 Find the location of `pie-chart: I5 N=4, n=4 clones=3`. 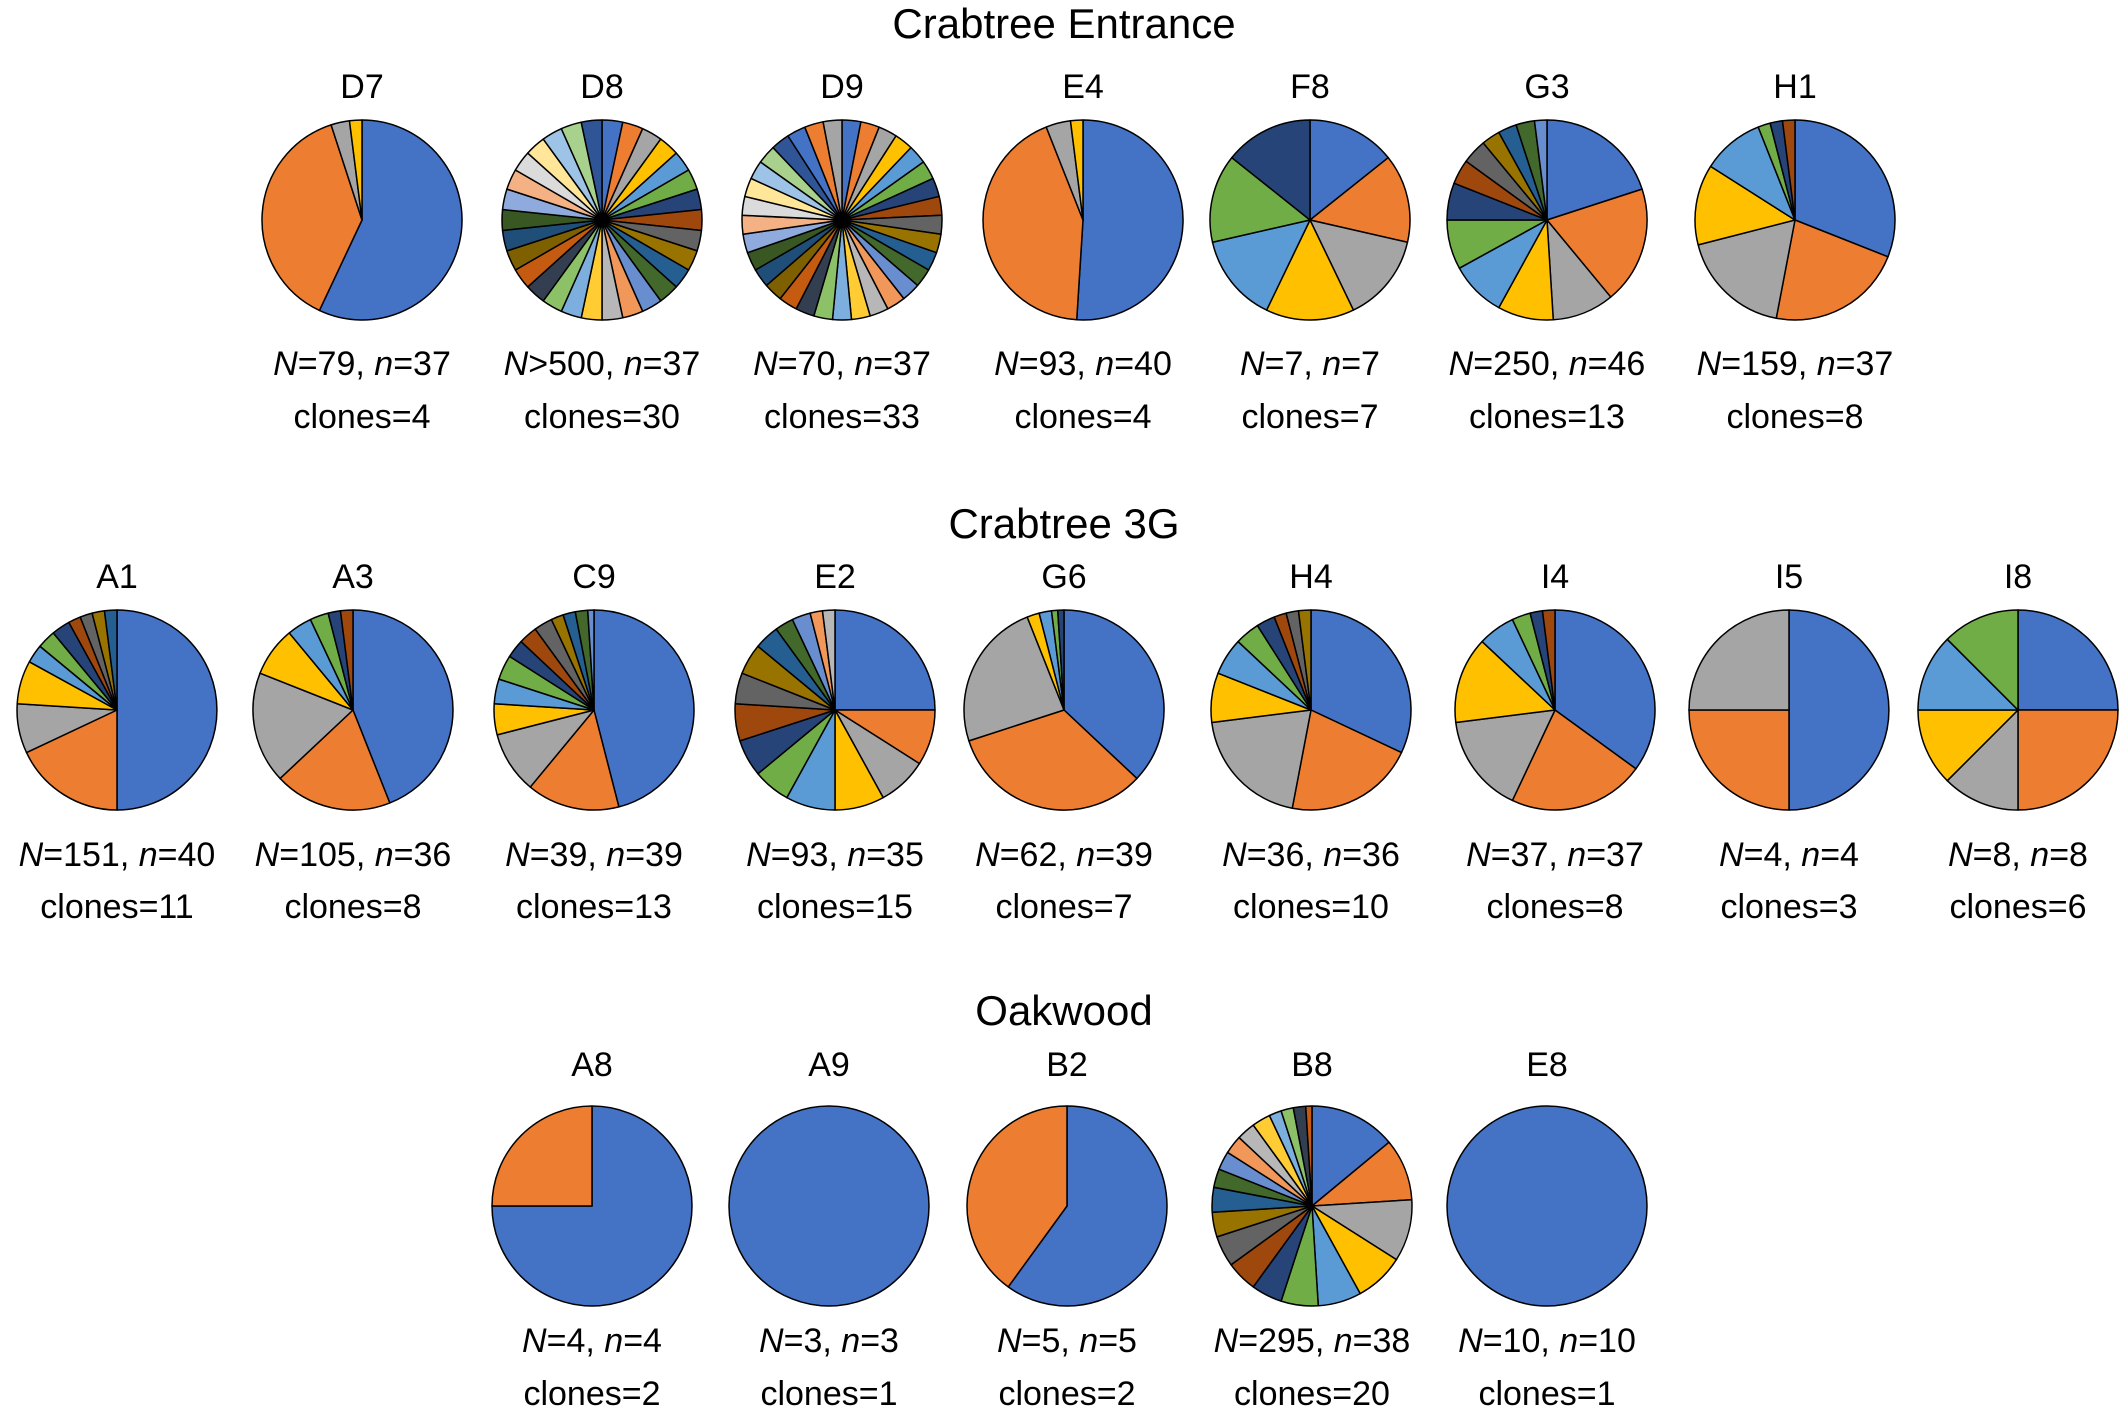

pie-chart: I5 N=4, n=4 clones=3 is located at coordinates (1789, 742).